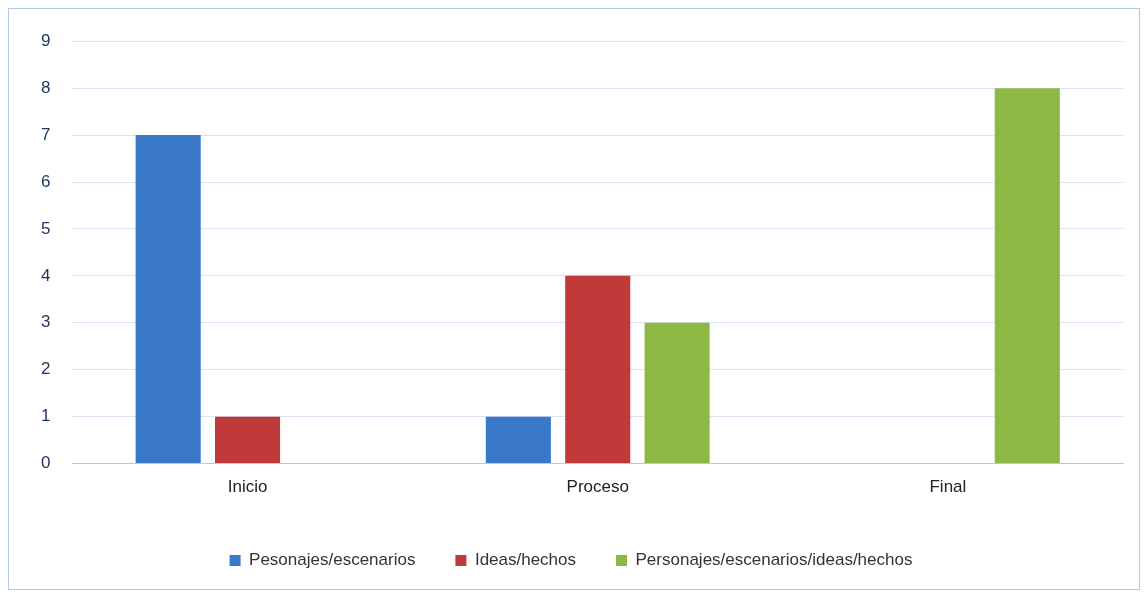 Image resolution: width=1148 pixels, height=598 pixels. I want to click on y-tick-label: 8, so click(45, 87).